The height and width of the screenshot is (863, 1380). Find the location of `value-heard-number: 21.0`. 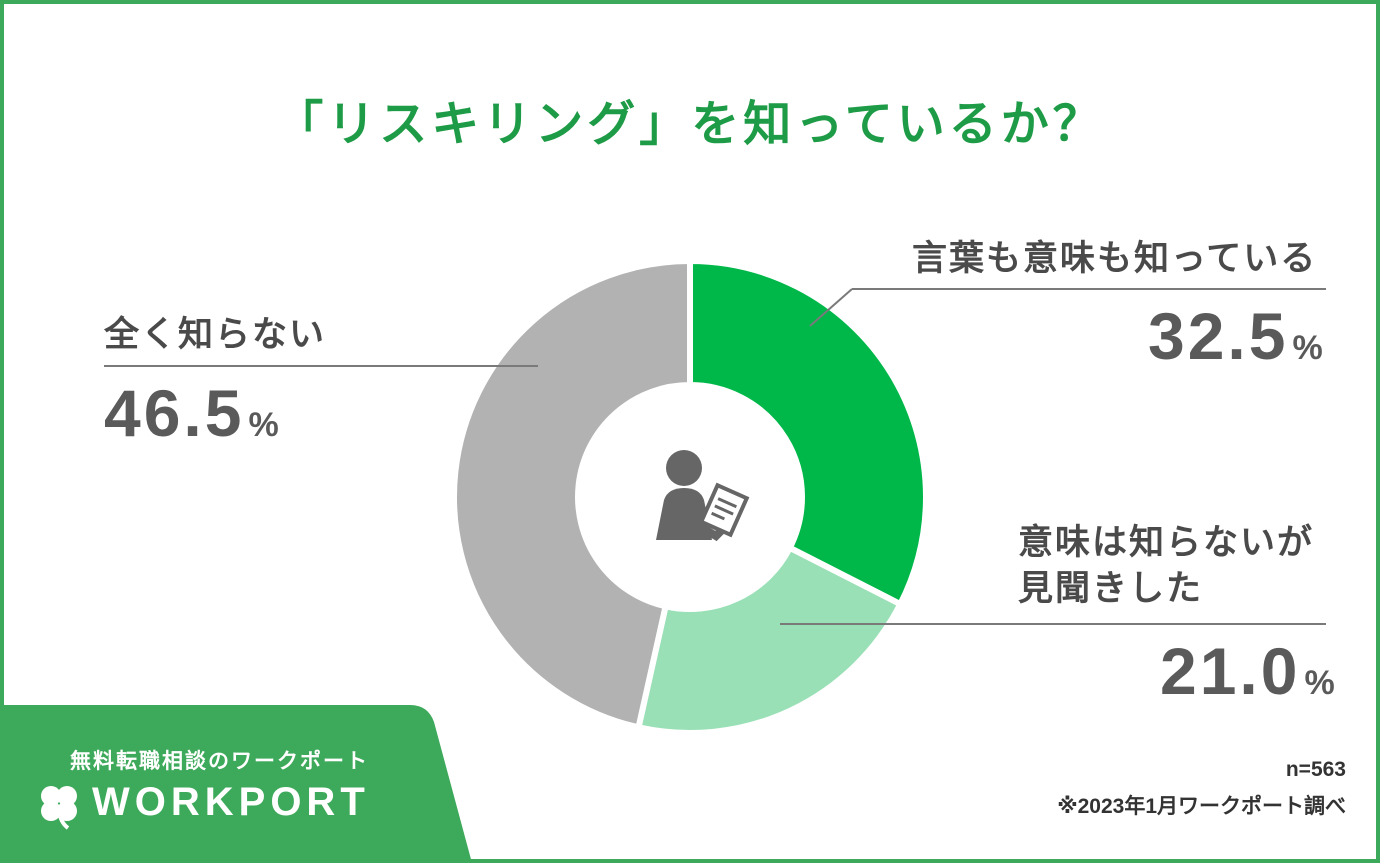

value-heard-number: 21.0 is located at coordinates (1230, 671).